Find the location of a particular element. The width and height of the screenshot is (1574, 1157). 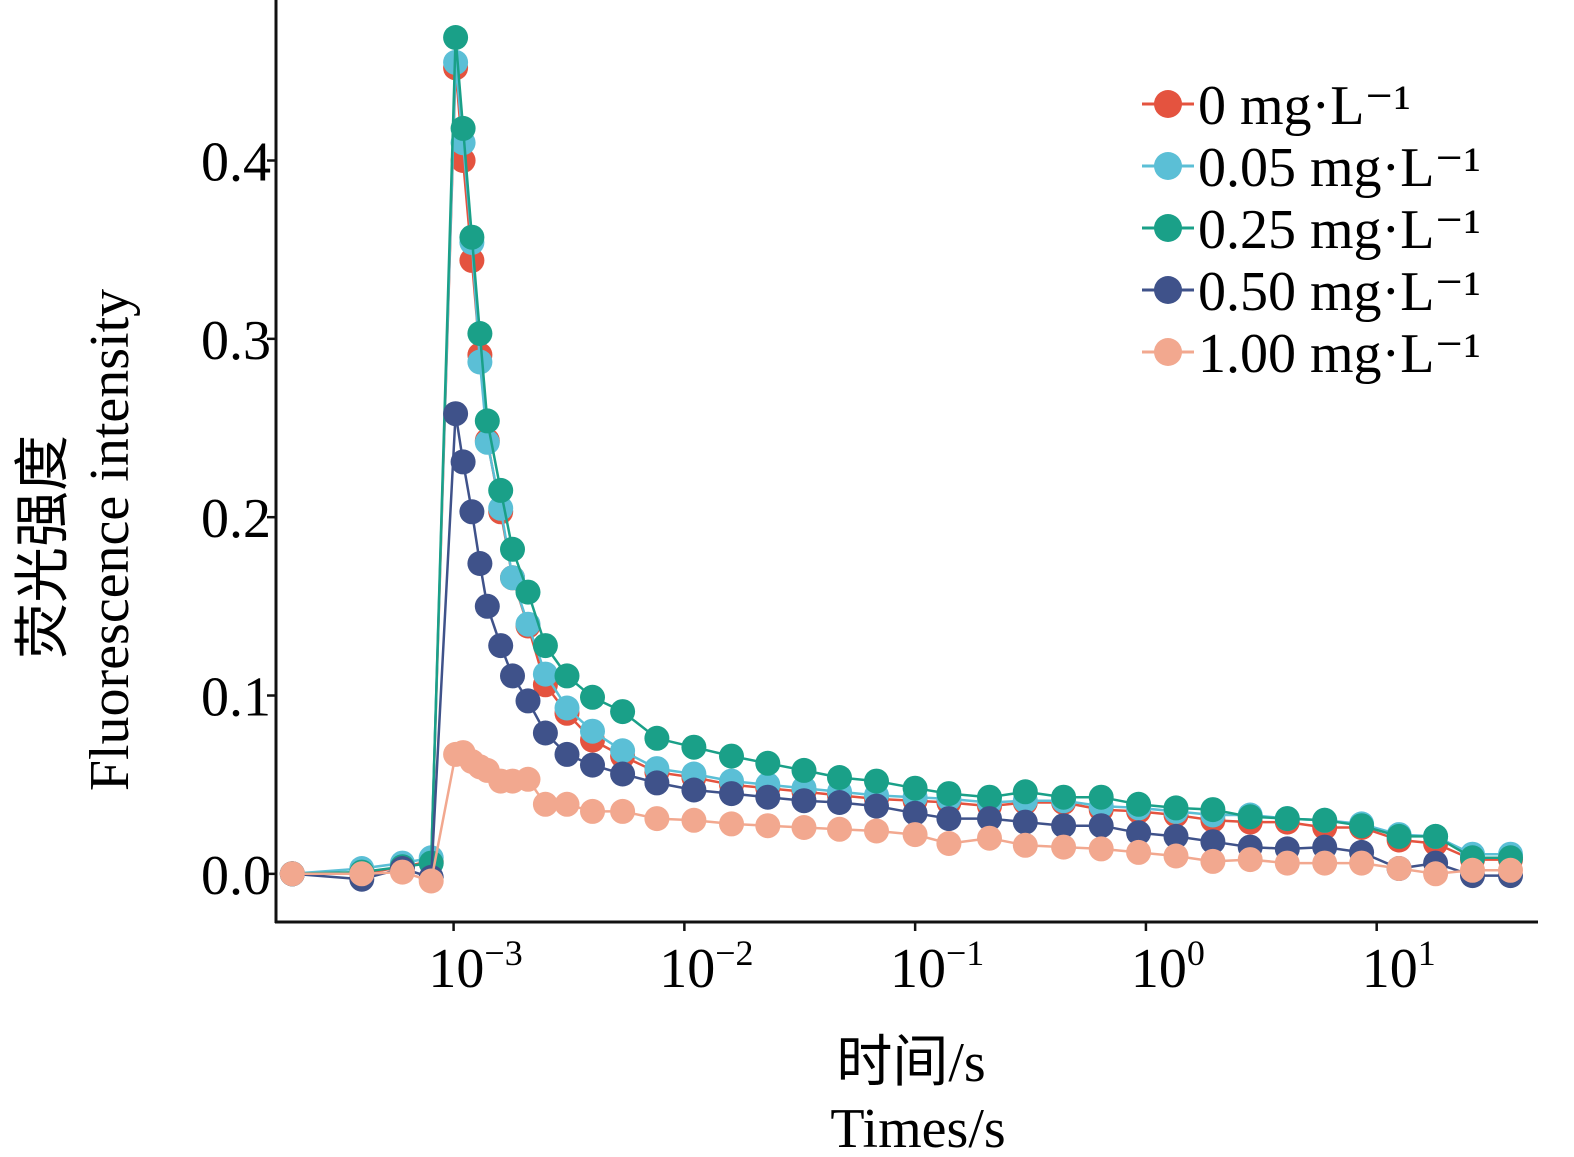

y-tick-label: 0.3 is located at coordinates (236, 341).